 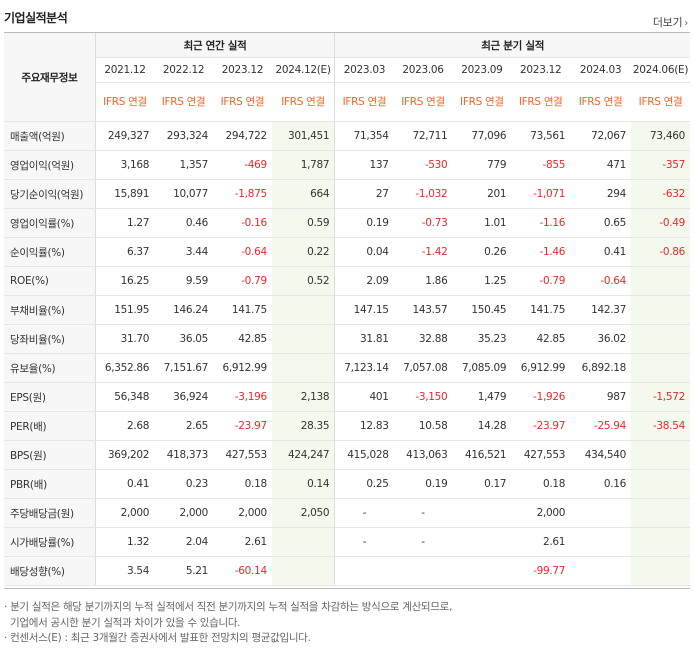 What do you see at coordinates (50, 310) in the screenshot?
I see `row-label: 부채비율(%)` at bounding box center [50, 310].